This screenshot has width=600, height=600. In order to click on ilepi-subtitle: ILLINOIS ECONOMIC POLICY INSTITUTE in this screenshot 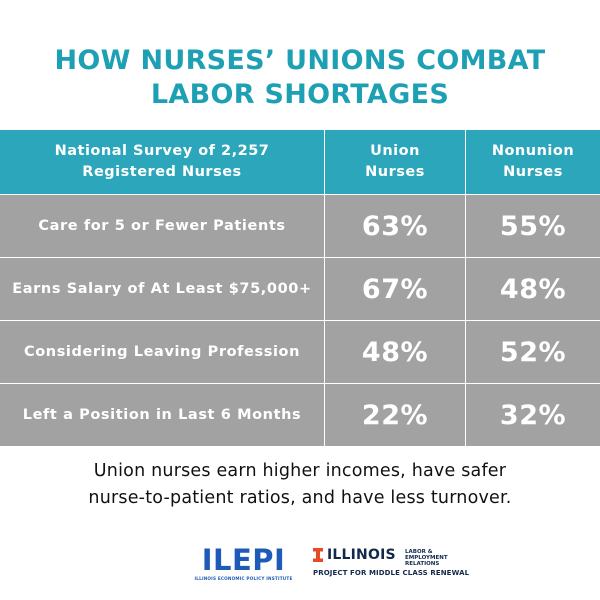, I will do `click(243, 578)`.